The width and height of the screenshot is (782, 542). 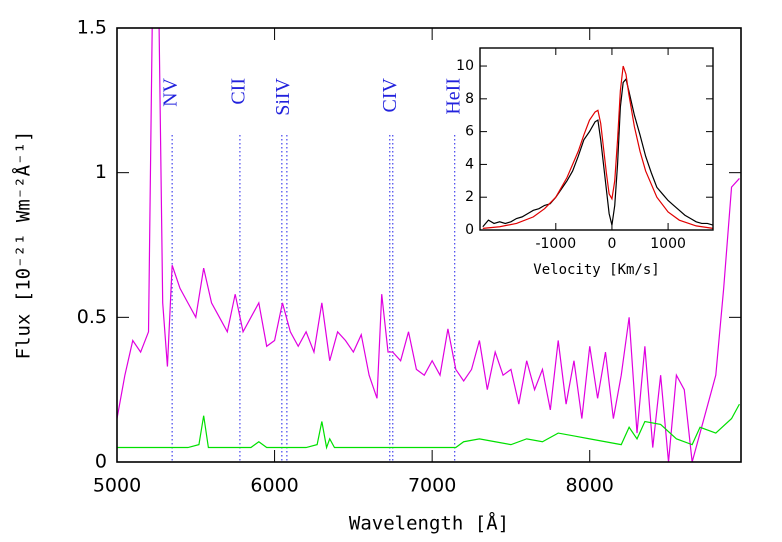 What do you see at coordinates (590, 486) in the screenshot?
I see `x-tick-label: 8000` at bounding box center [590, 486].